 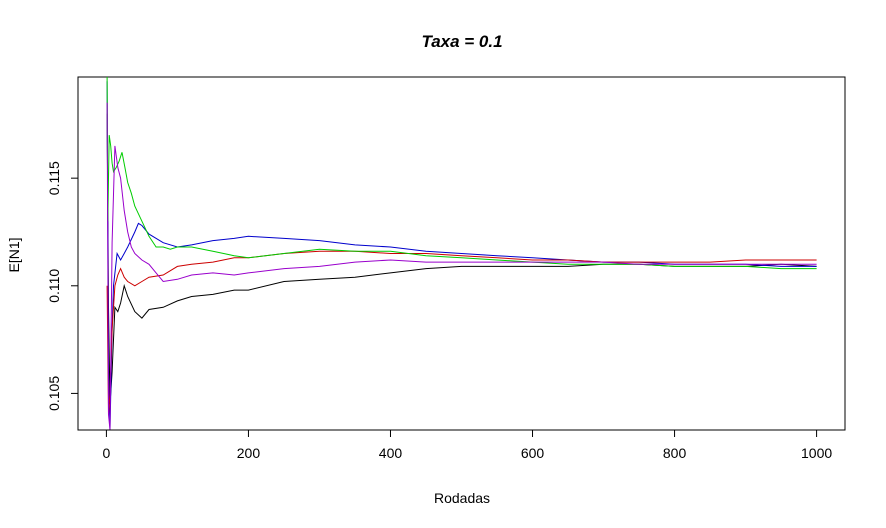 I want to click on y-axis: 0.105 0.110 0.115, so click(x=62, y=286).